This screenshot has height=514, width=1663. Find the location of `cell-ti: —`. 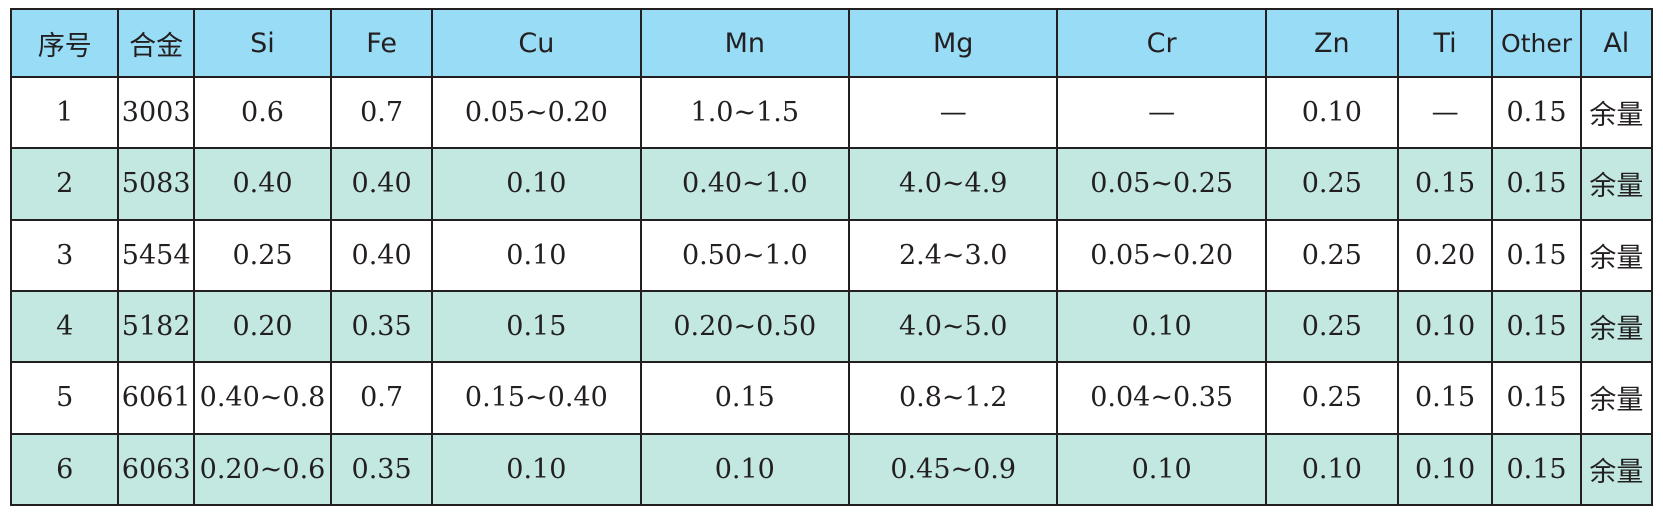

cell-ti: — is located at coordinates (1445, 112).